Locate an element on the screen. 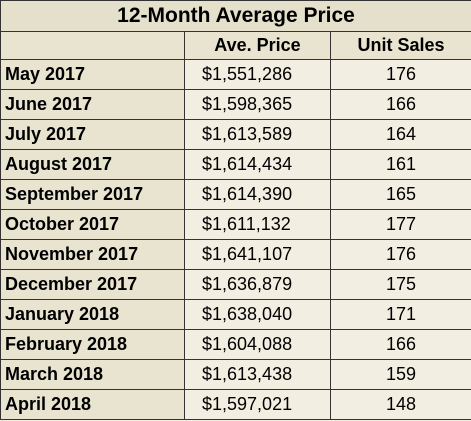 Image resolution: width=471 pixels, height=421 pixels. price-cell: $1,638,040 is located at coordinates (257, 314).